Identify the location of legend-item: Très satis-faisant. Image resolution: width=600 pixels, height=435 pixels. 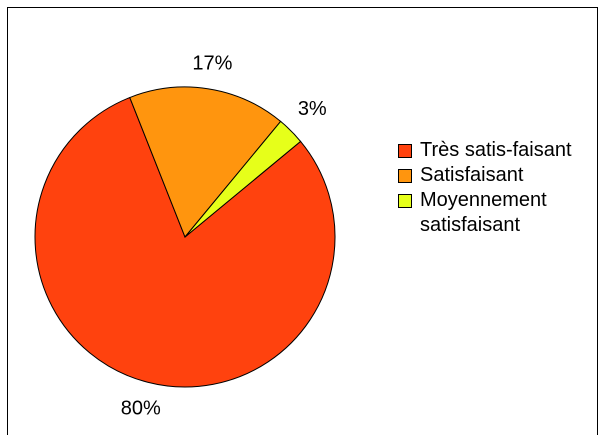
(493, 150).